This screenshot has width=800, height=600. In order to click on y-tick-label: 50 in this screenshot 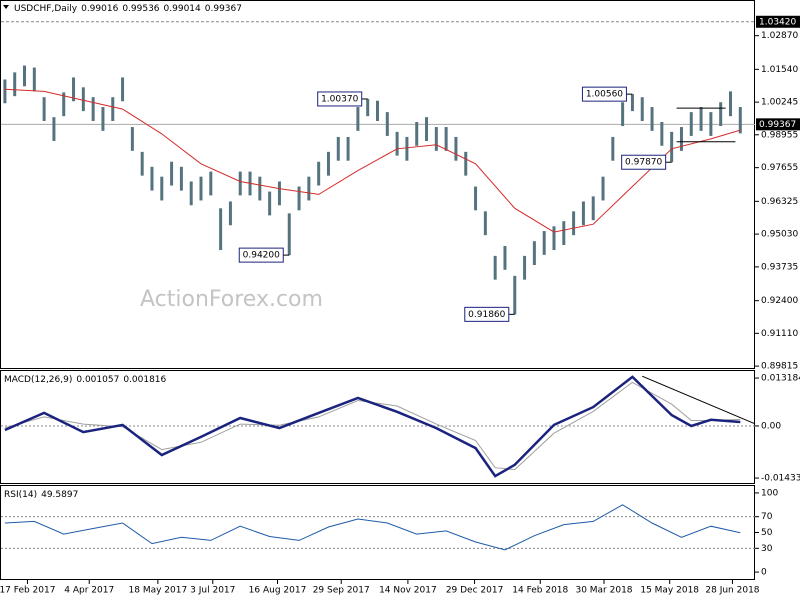, I will do `click(767, 533)`.